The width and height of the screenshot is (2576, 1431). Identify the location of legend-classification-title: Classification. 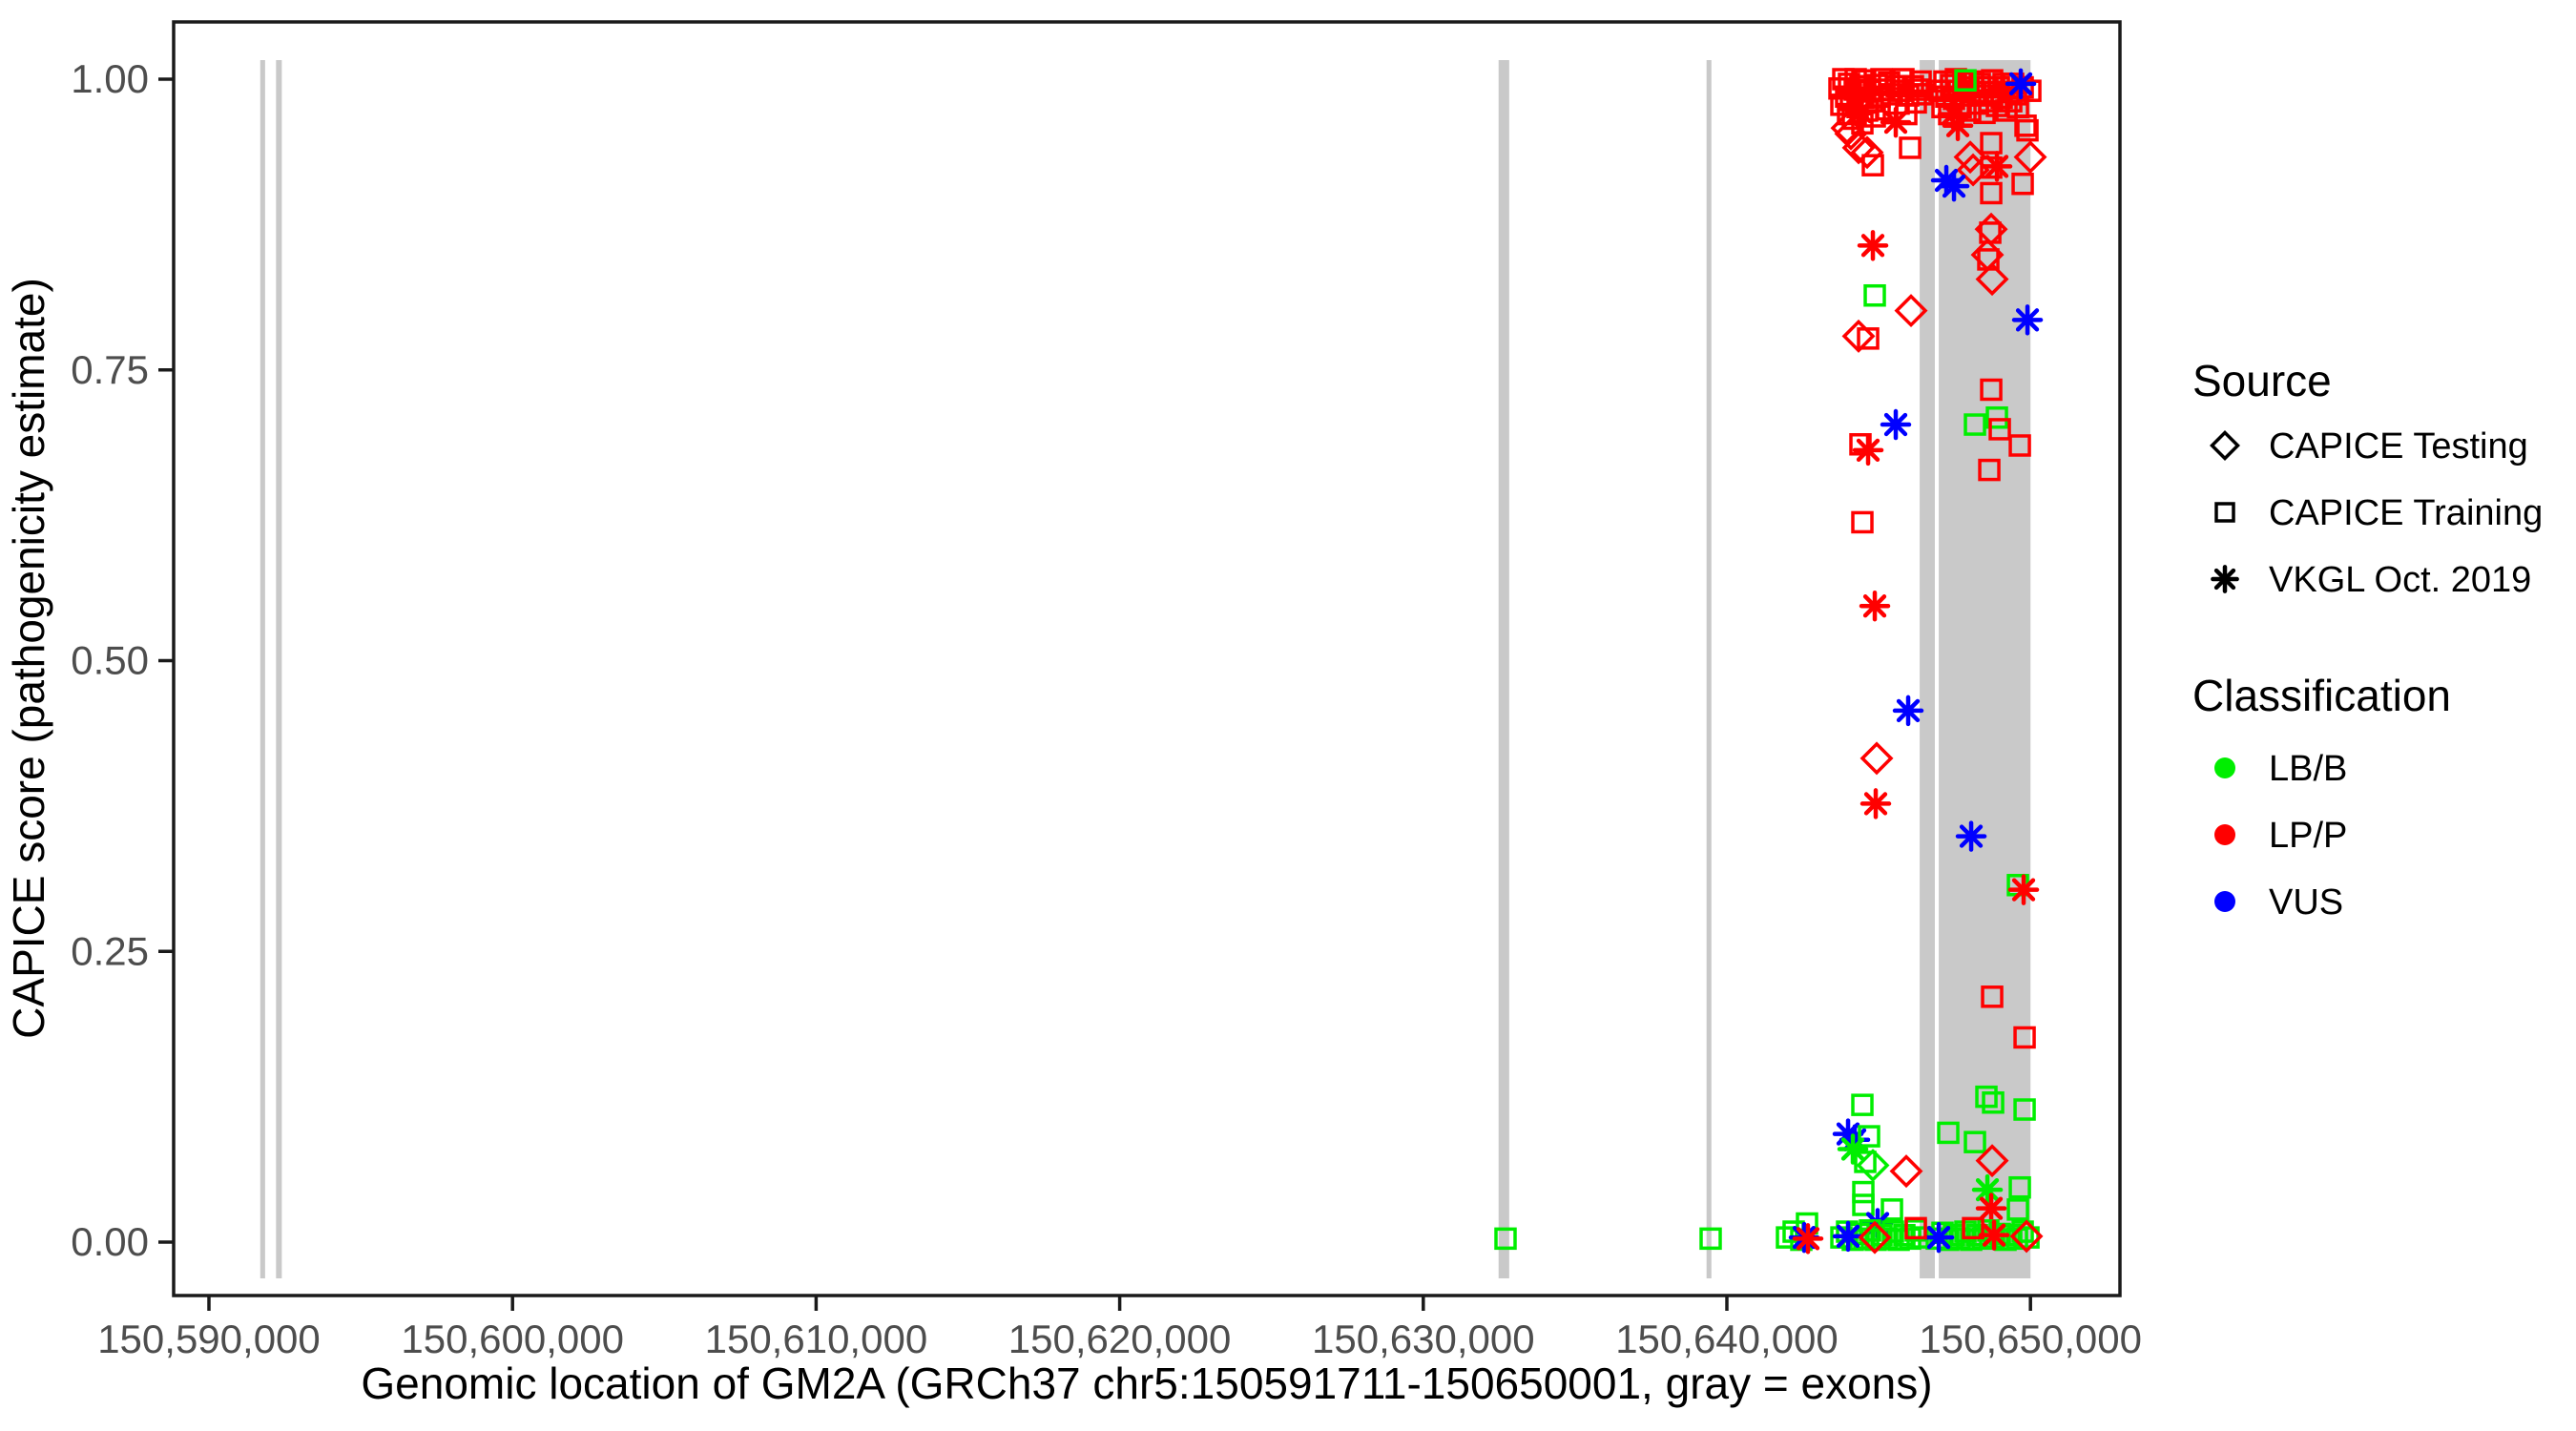
(2321, 695).